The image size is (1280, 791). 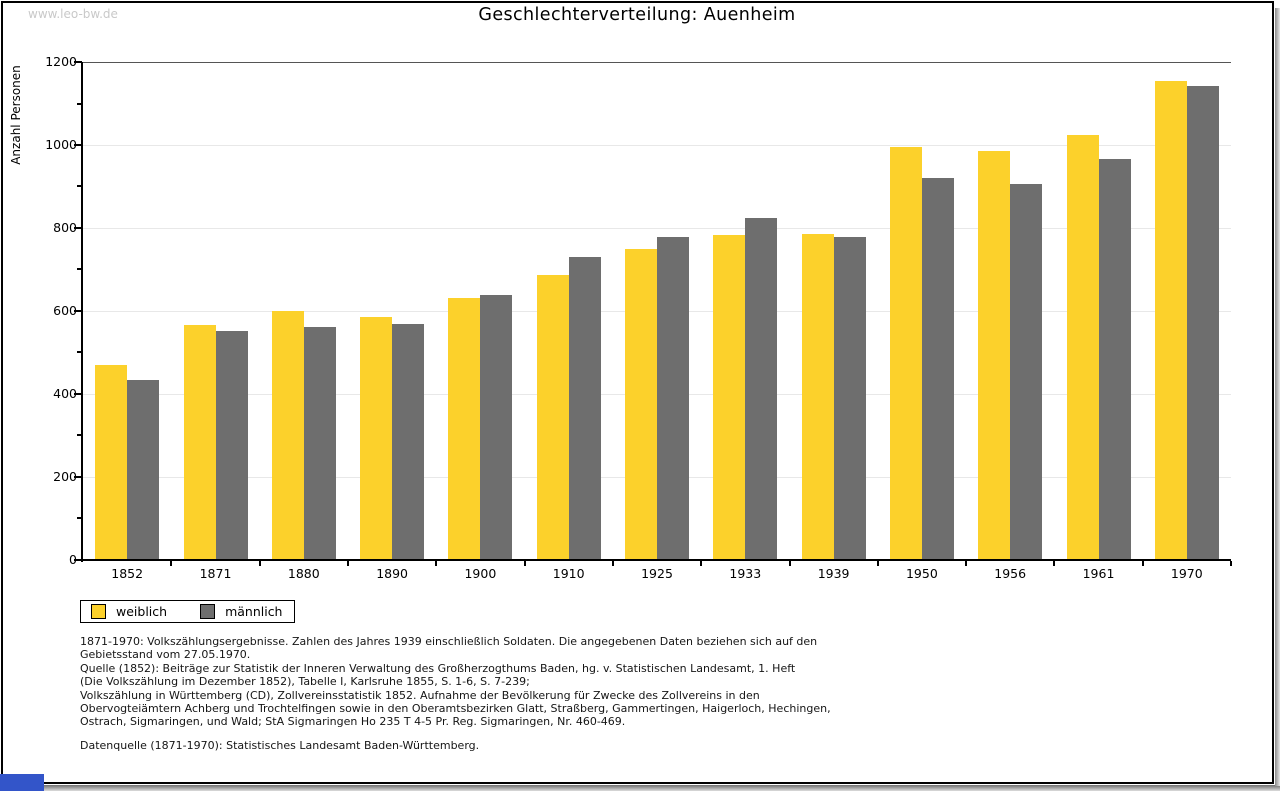 I want to click on bar-männlich-1910, so click(x=584, y=408).